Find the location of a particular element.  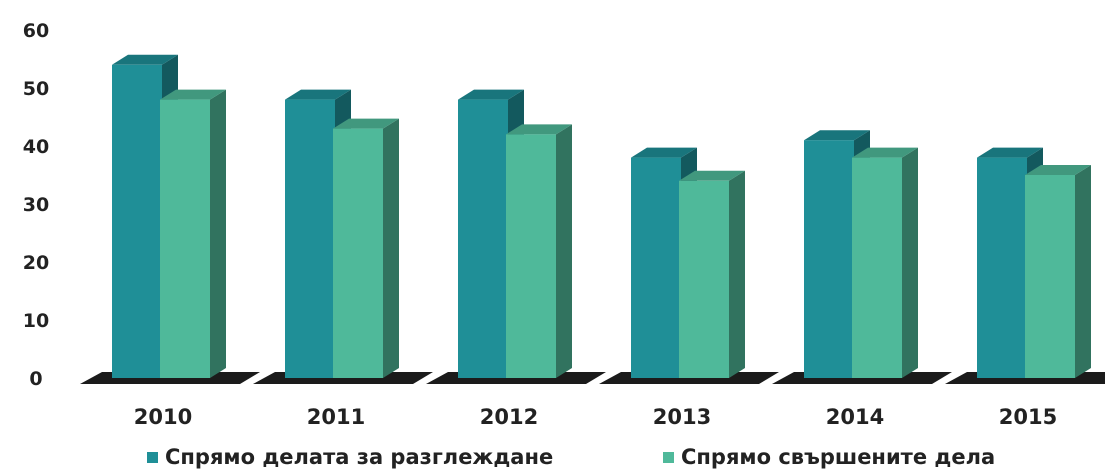

x-tick-label: 2014 is located at coordinates (855, 417).